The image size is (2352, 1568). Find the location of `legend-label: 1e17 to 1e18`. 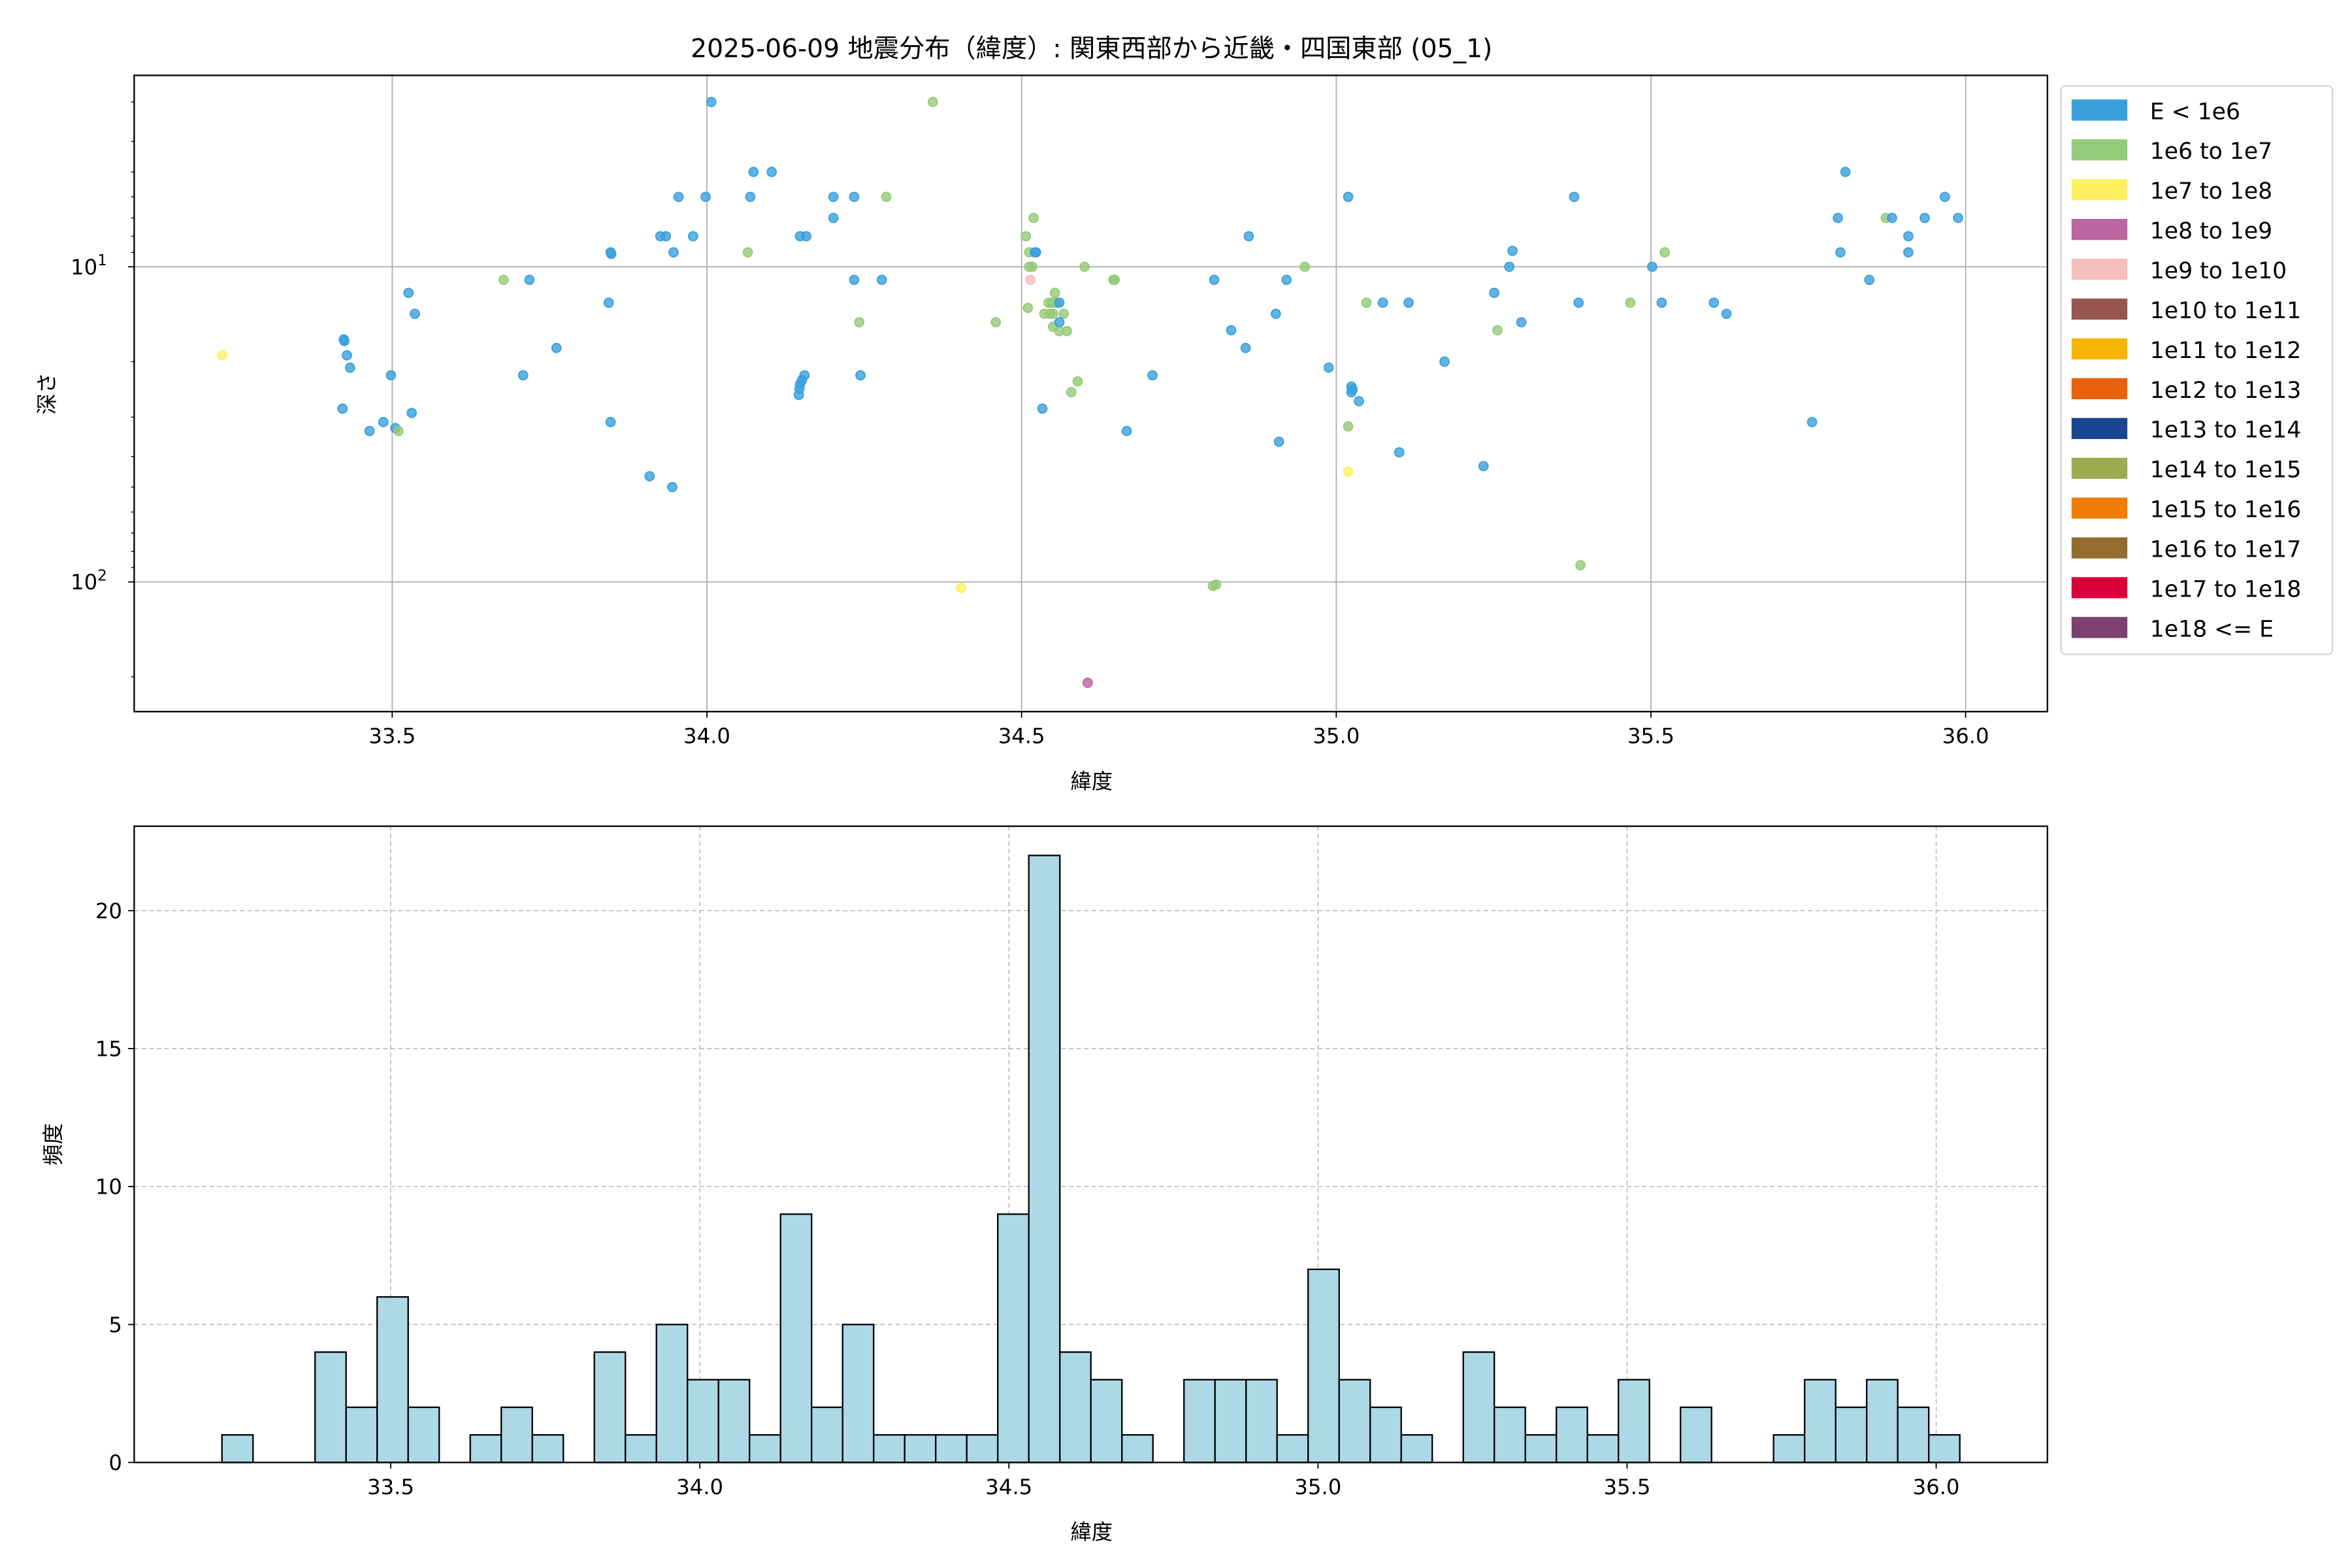

legend-label: 1e17 to 1e18 is located at coordinates (2225, 589).